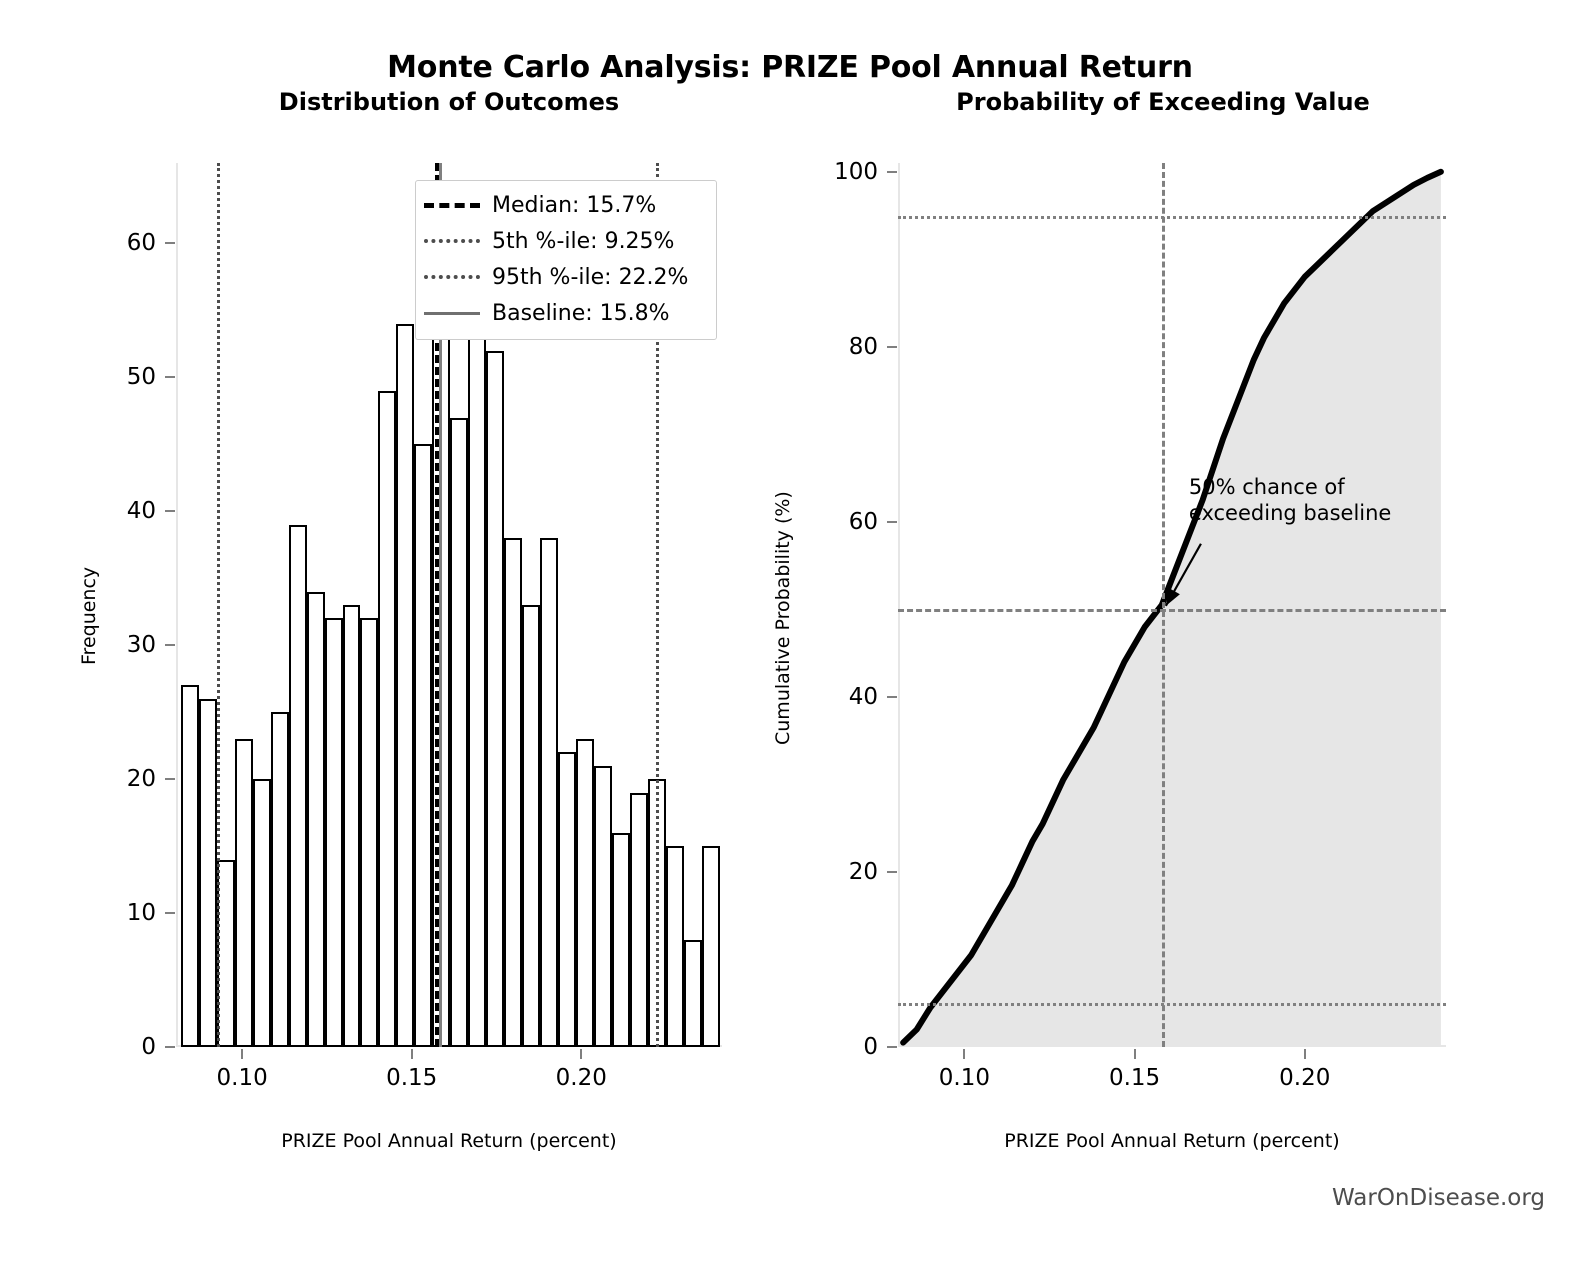 This screenshot has height=1280, width=1580. What do you see at coordinates (1438, 1198) in the screenshot?
I see `footer-watermark: WarOnDisease.org` at bounding box center [1438, 1198].